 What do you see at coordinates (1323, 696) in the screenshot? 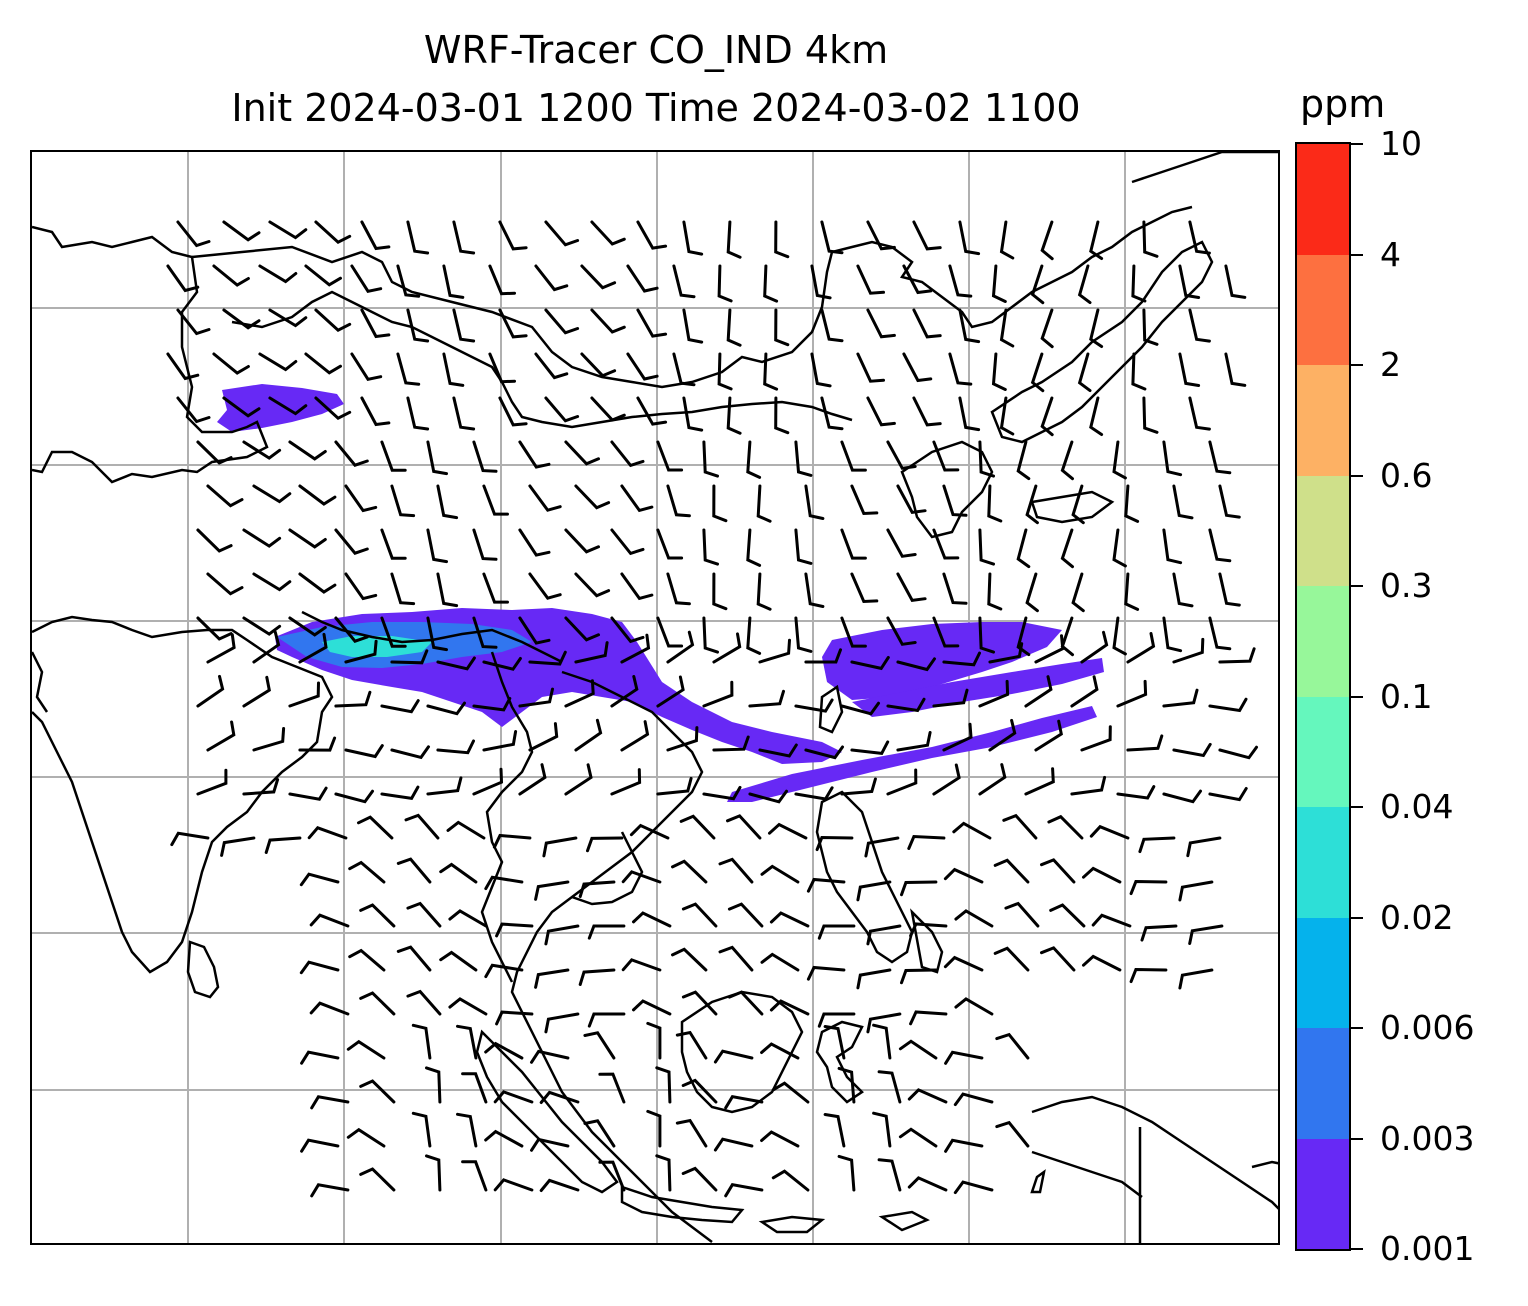
I see `colorbar` at bounding box center [1323, 696].